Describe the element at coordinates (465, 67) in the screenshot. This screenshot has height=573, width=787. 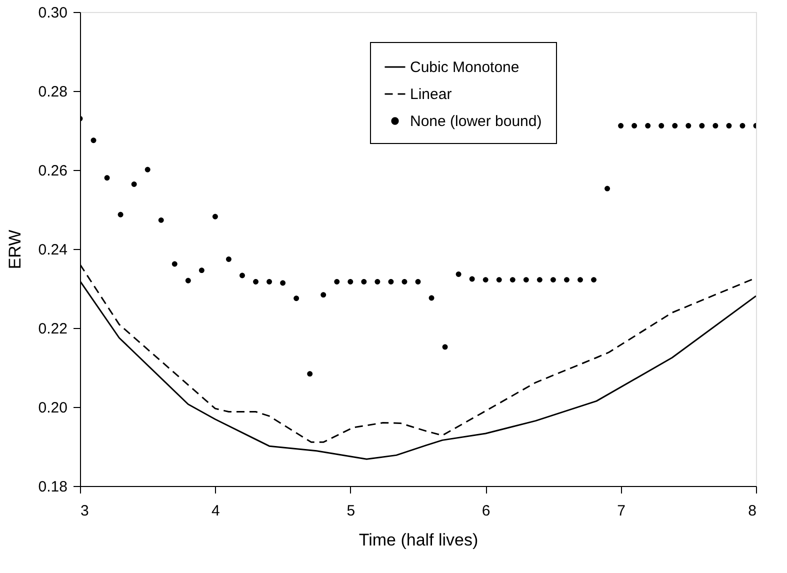
I see `legend-label: Cubic Monotone` at that location.